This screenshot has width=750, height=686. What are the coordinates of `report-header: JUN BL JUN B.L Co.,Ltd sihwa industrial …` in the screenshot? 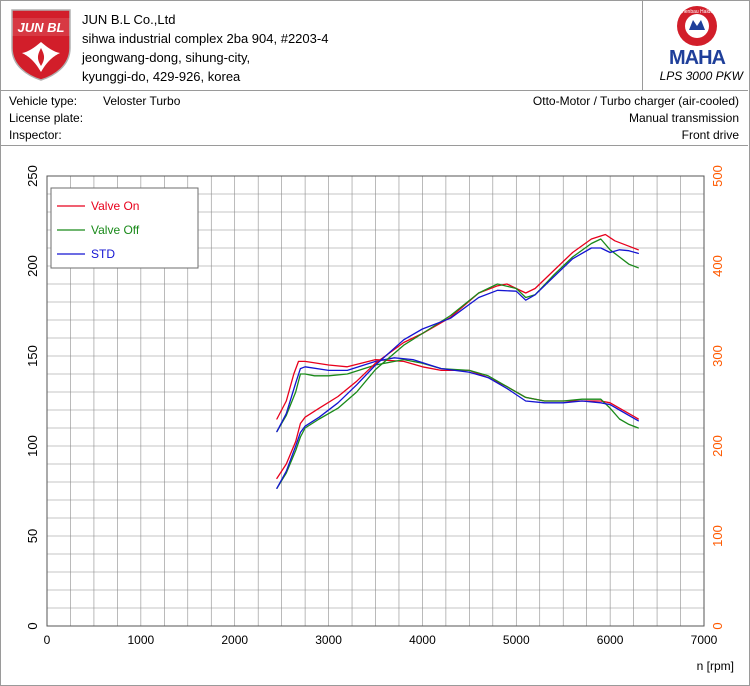 It's located at (374, 45).